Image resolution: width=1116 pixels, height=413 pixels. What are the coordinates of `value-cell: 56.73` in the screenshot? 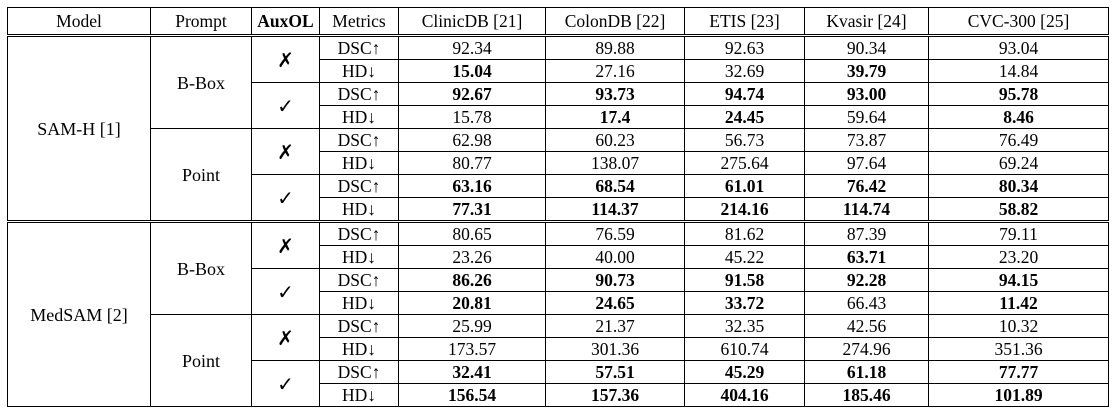 It's located at (744, 140).